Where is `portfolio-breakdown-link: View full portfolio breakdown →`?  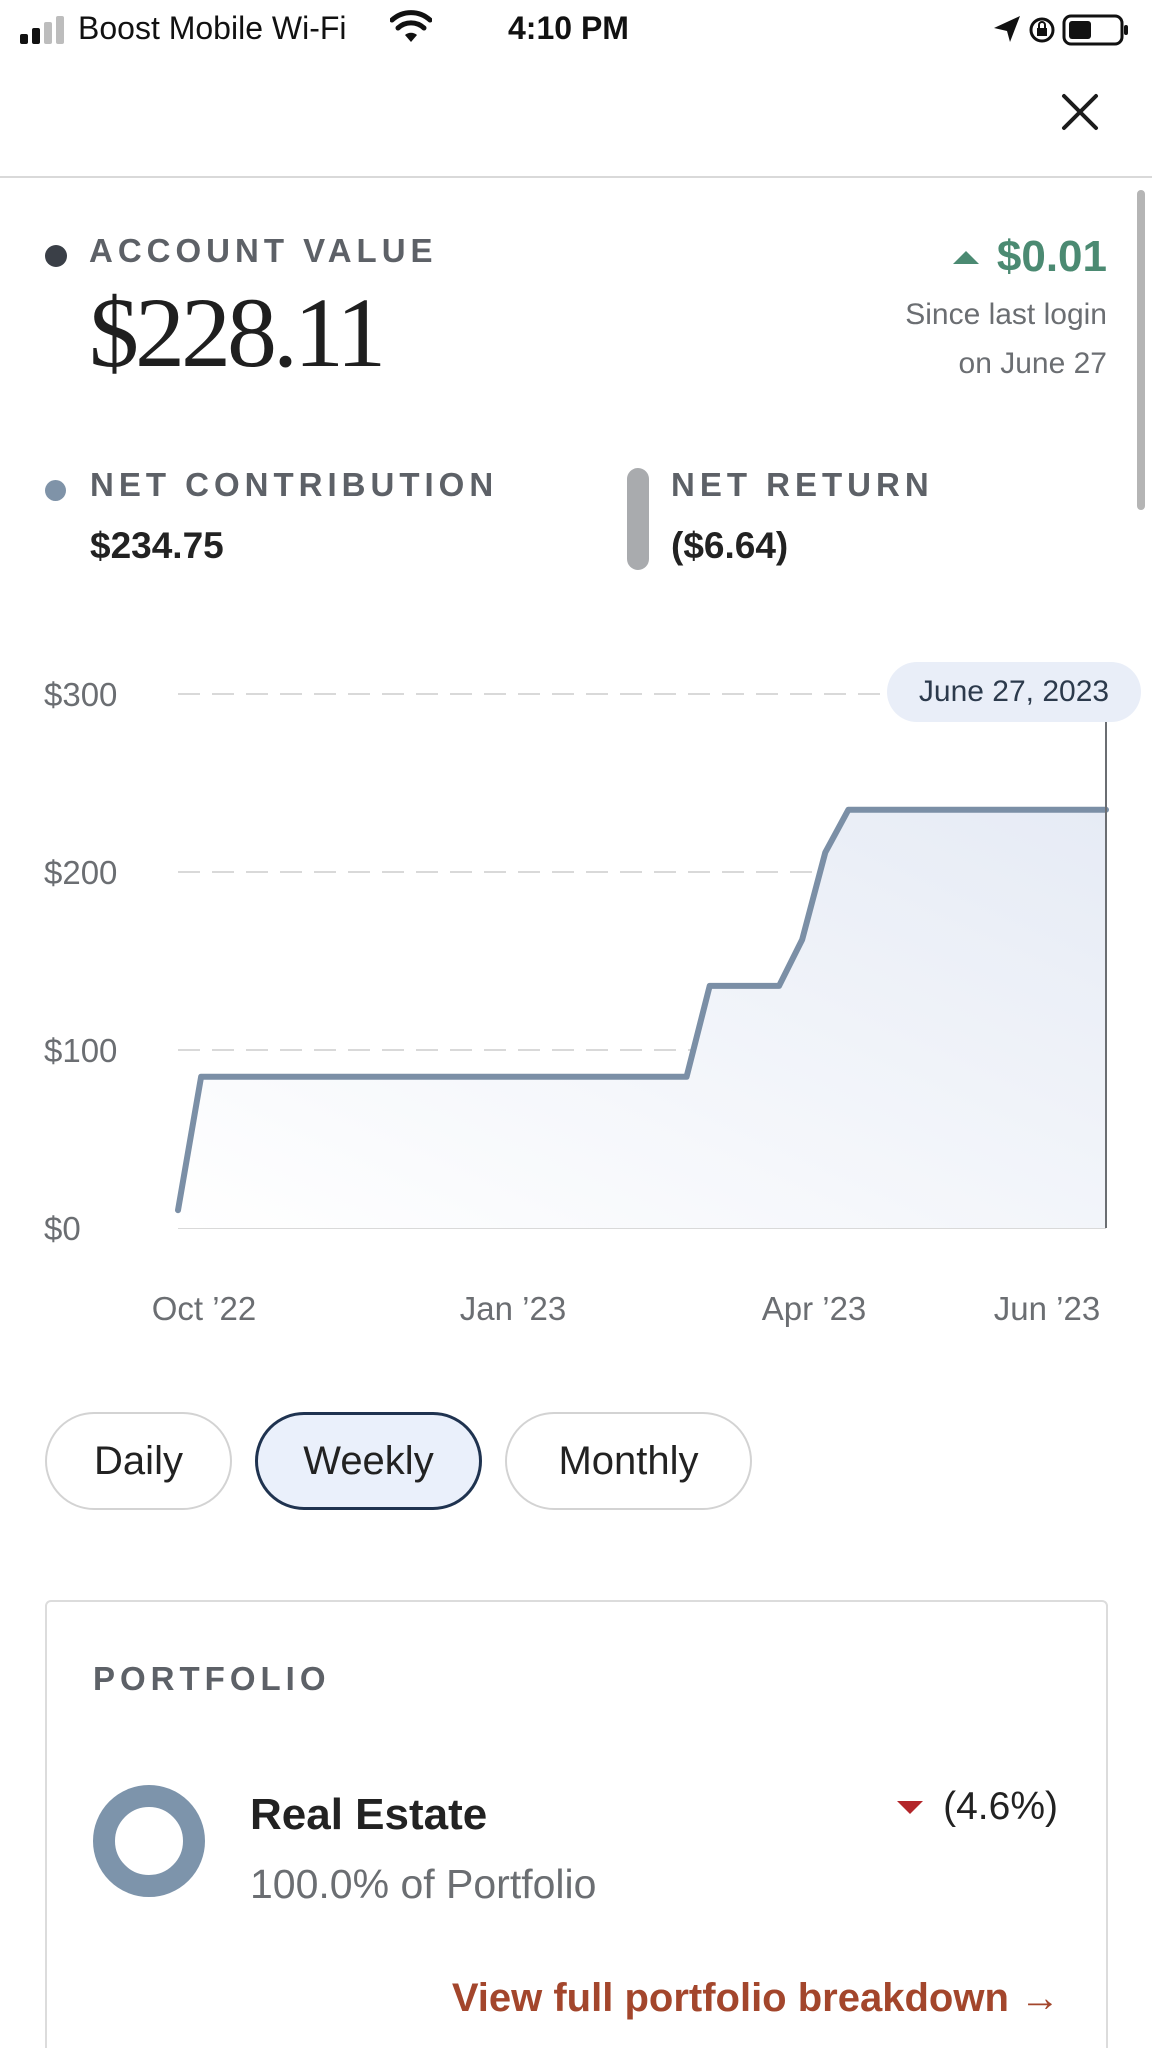 portfolio-breakdown-link: View full portfolio breakdown → is located at coordinates (755, 1998).